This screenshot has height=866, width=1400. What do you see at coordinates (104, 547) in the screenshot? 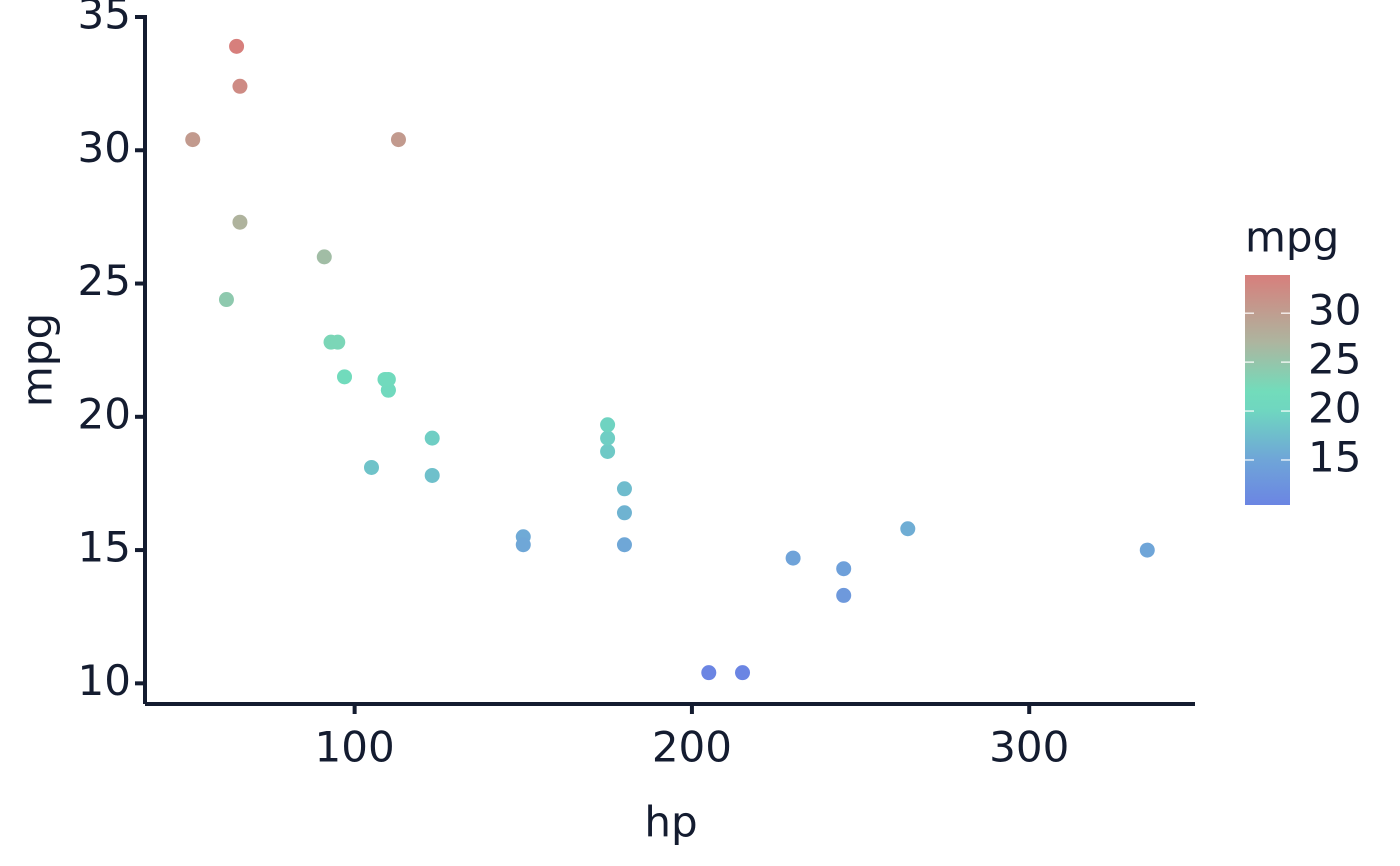
I see `y-tick-label: 15` at bounding box center [104, 547].